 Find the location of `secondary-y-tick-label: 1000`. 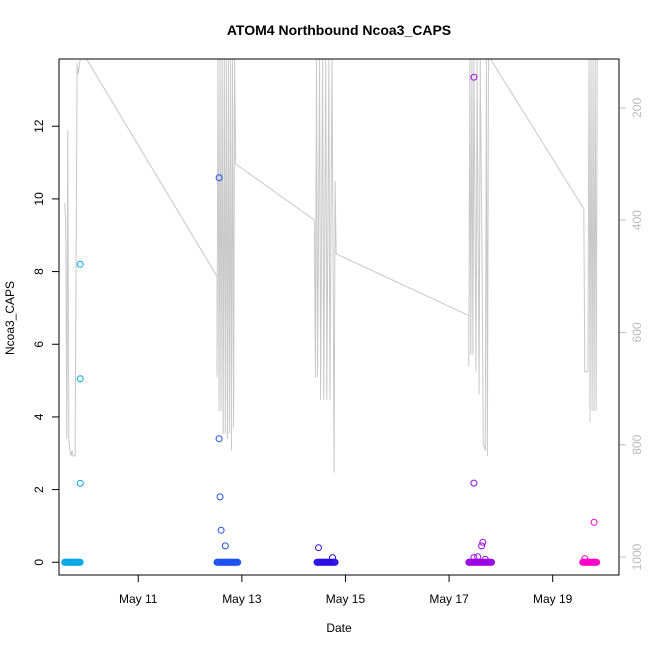

secondary-y-tick-label: 1000 is located at coordinates (637, 556).